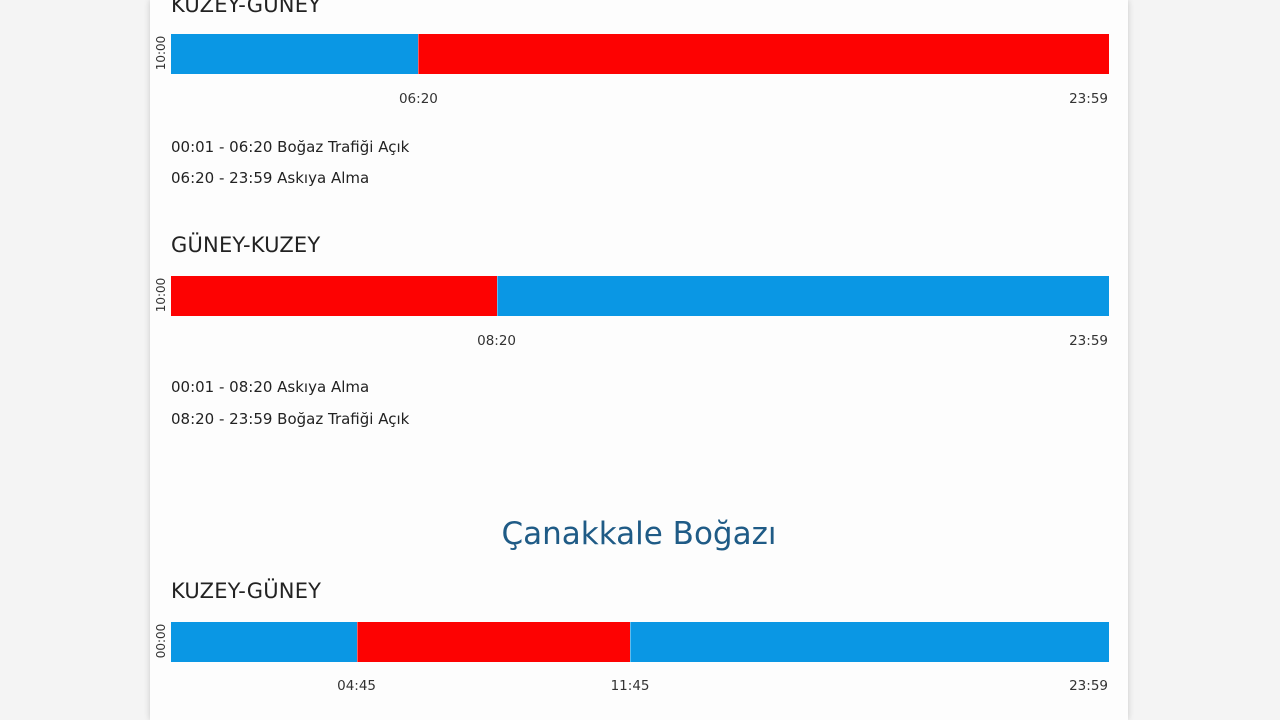  I want to click on timeline-ticks: 04:45 11:45 23:59, so click(639, 687).